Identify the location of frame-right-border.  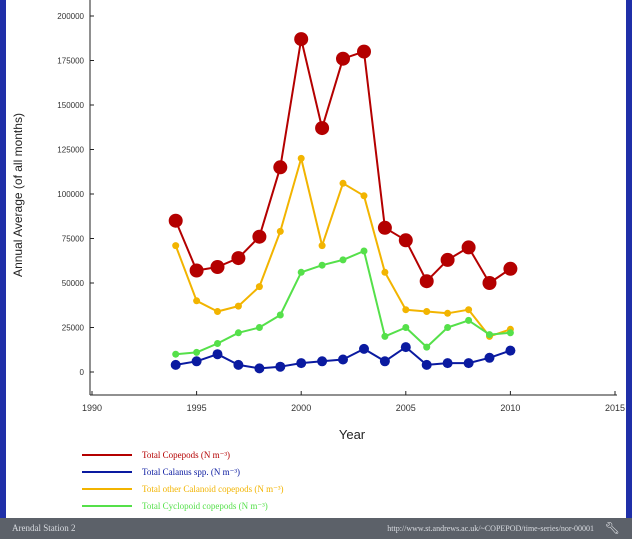
(629, 269).